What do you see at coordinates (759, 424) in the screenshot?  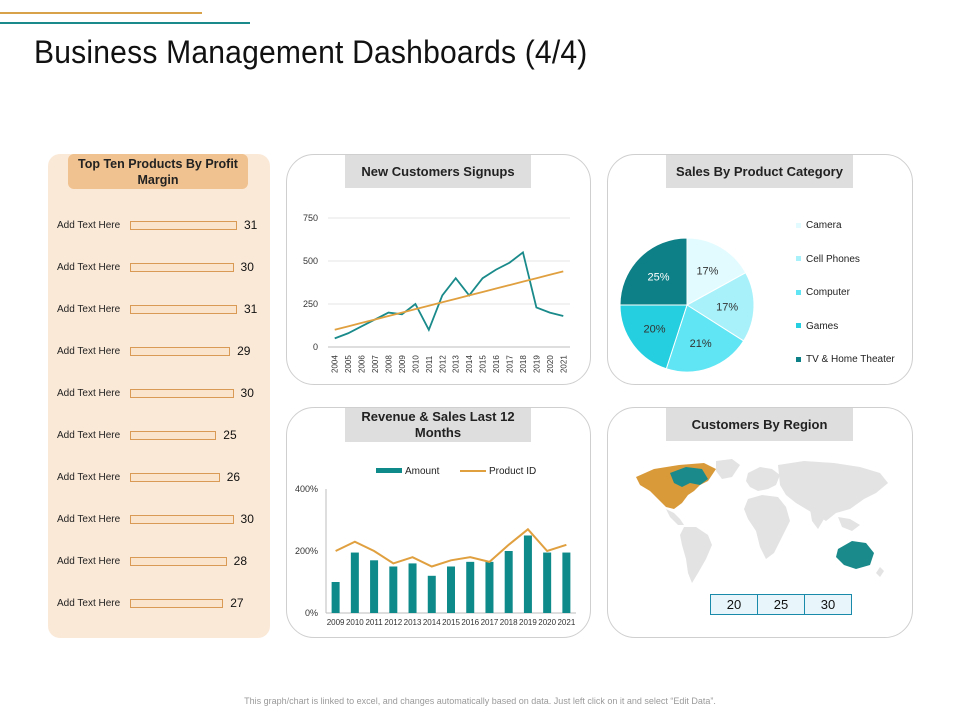 I see `region-header: Customers By Region` at bounding box center [759, 424].